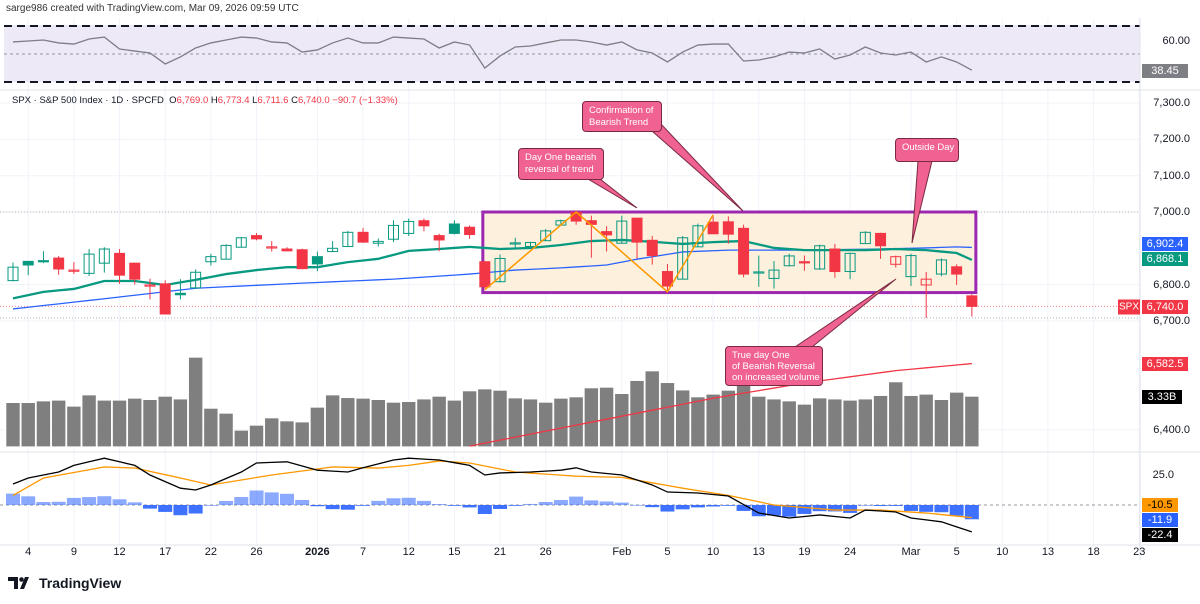  I want to click on rsi-badge: 38.45, so click(1165, 71).